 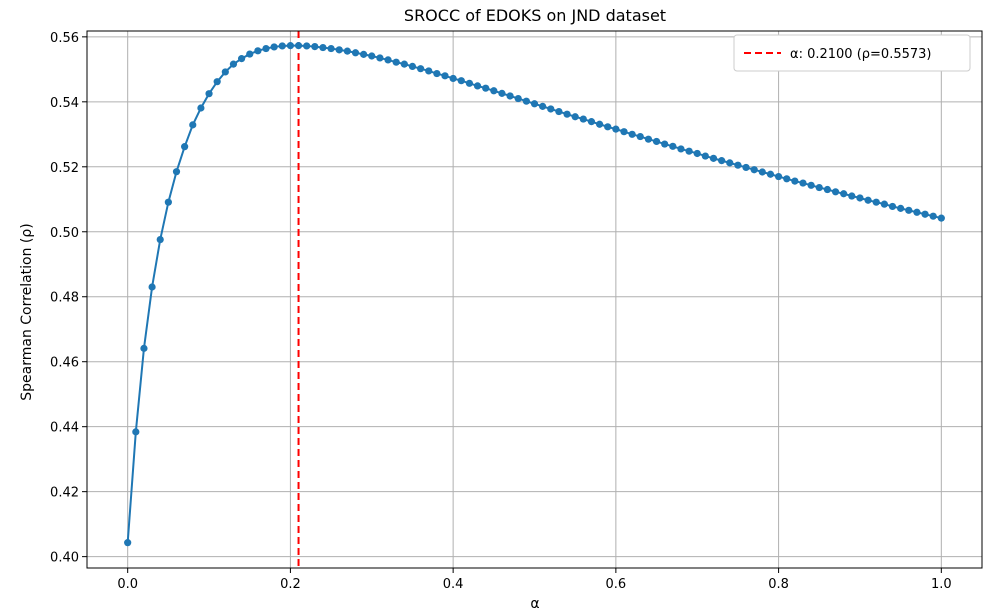 I want to click on y-tick-label: 0.46, so click(x=64, y=363).